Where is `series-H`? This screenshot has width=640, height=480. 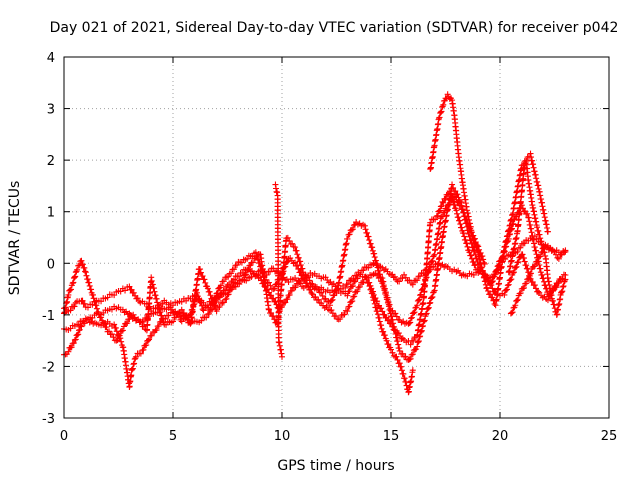
series-H is located at coordinates (391, 337).